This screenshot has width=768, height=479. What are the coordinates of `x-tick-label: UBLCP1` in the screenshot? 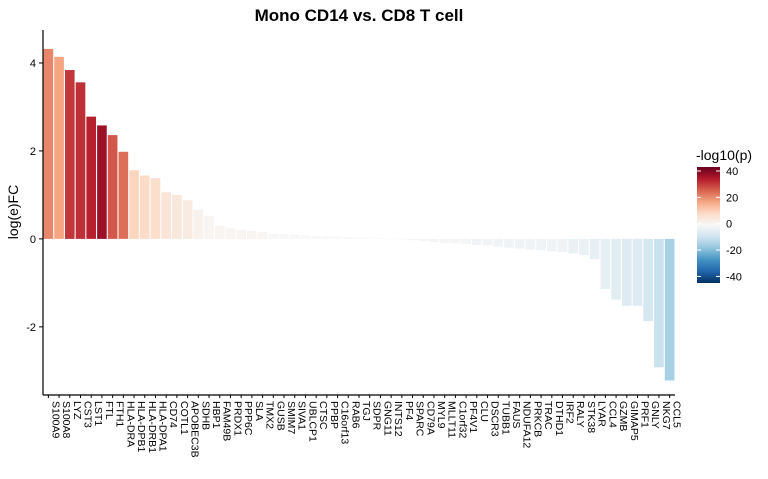 It's located at (312, 421).